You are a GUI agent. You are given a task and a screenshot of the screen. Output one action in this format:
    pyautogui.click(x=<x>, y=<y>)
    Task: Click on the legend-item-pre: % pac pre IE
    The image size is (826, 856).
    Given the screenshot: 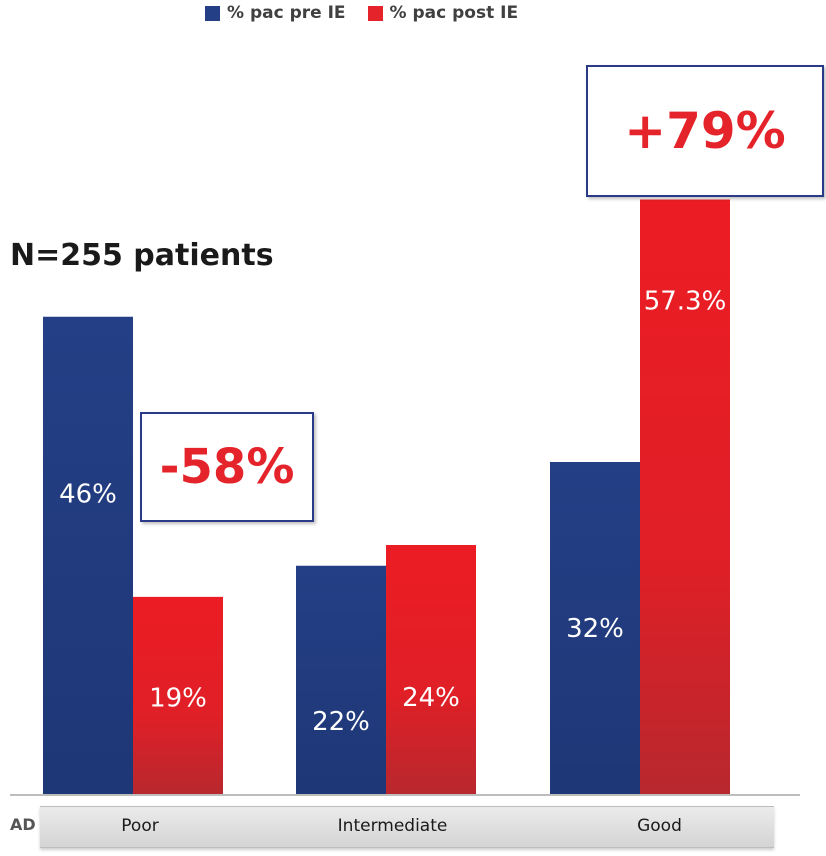 What is the action you would take?
    pyautogui.click(x=275, y=13)
    